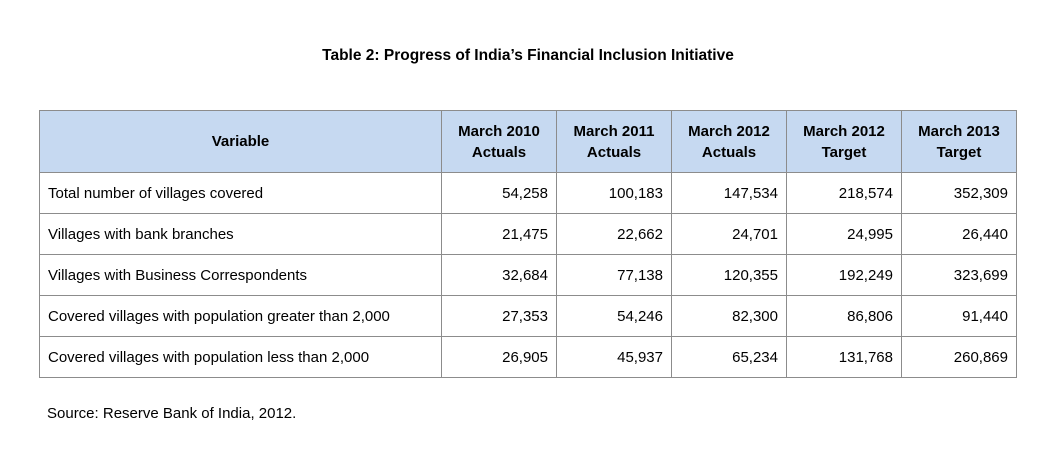 The height and width of the screenshot is (476, 1056). I want to click on value-cell: 22,662, so click(614, 234).